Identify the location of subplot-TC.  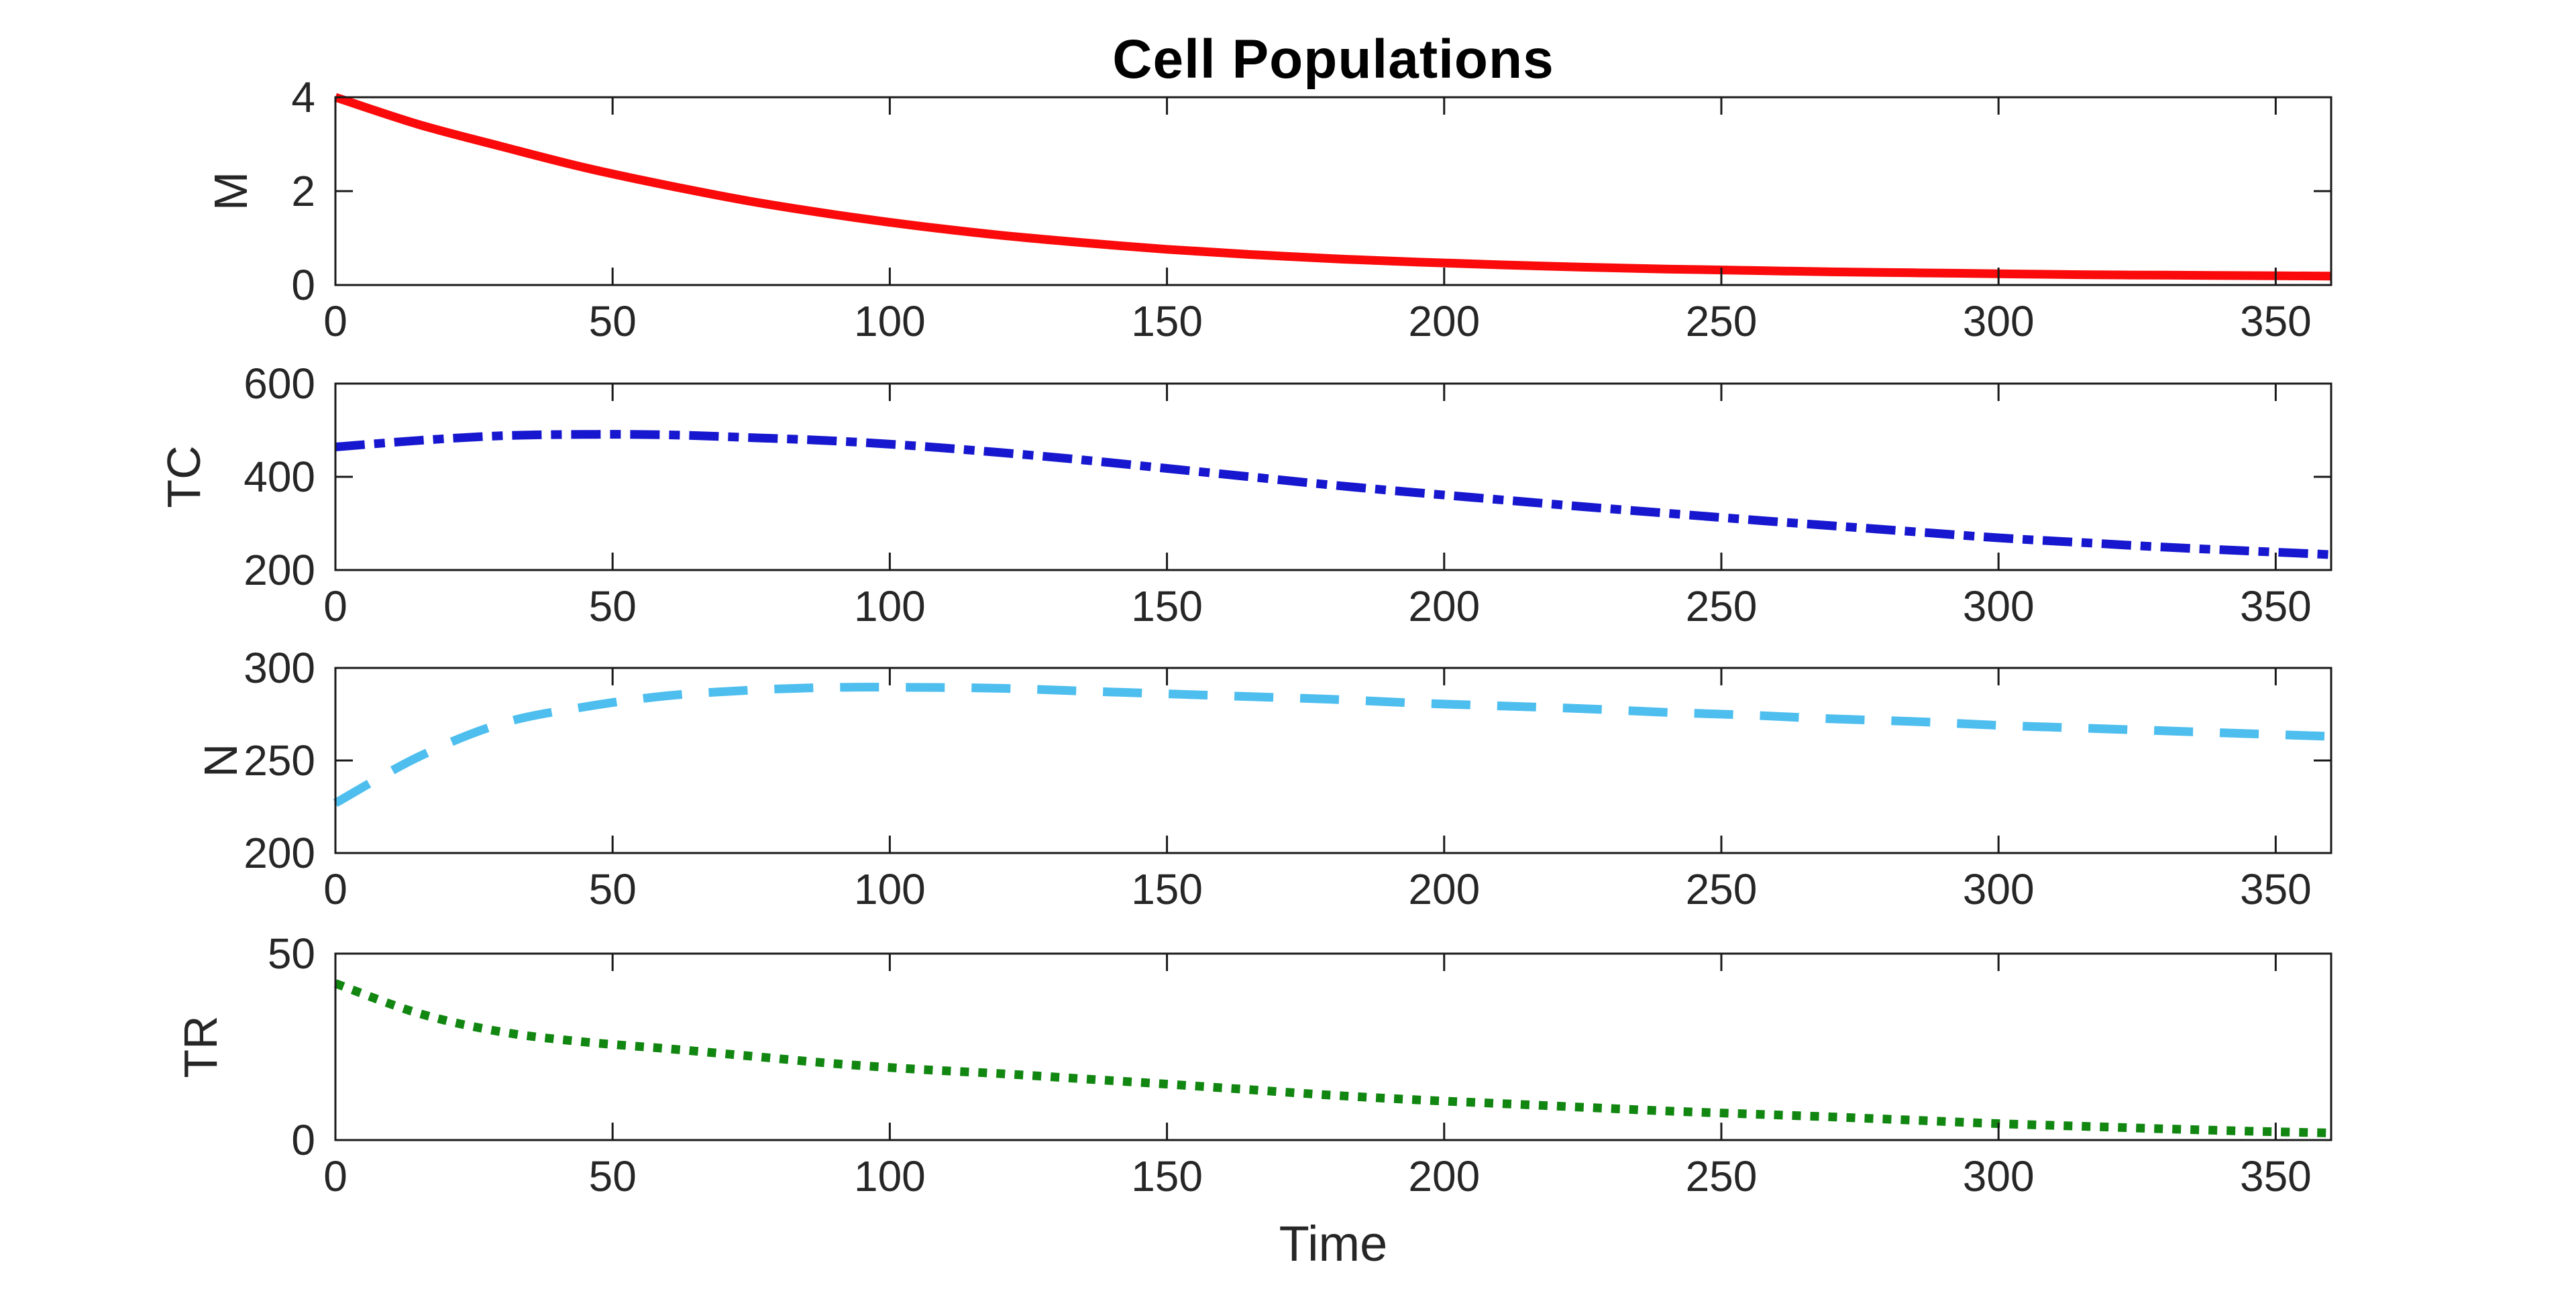
(1333, 476).